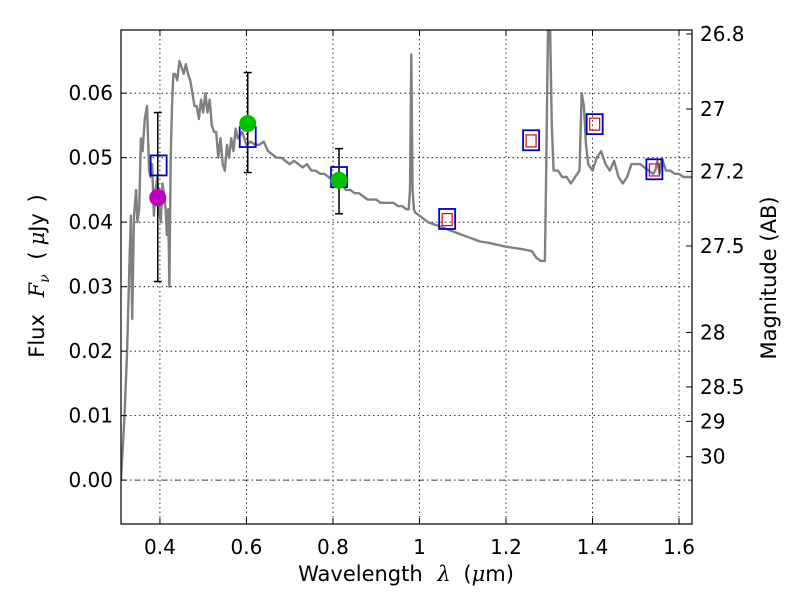 The image size is (800, 600). Describe the element at coordinates (90, 287) in the screenshot. I see `y-tick-label: 0.03` at that location.